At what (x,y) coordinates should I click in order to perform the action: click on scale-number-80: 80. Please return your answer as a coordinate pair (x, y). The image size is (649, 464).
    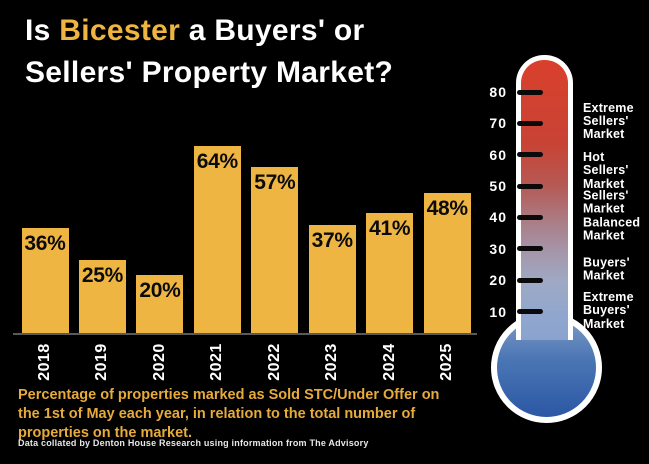
    Looking at the image, I should click on (498, 92).